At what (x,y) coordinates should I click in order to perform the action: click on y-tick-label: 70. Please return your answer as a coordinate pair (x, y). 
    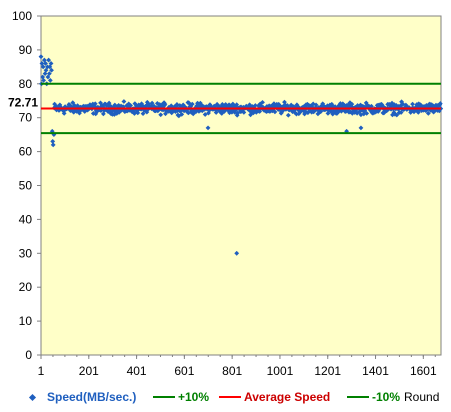
    Looking at the image, I should click on (26, 118).